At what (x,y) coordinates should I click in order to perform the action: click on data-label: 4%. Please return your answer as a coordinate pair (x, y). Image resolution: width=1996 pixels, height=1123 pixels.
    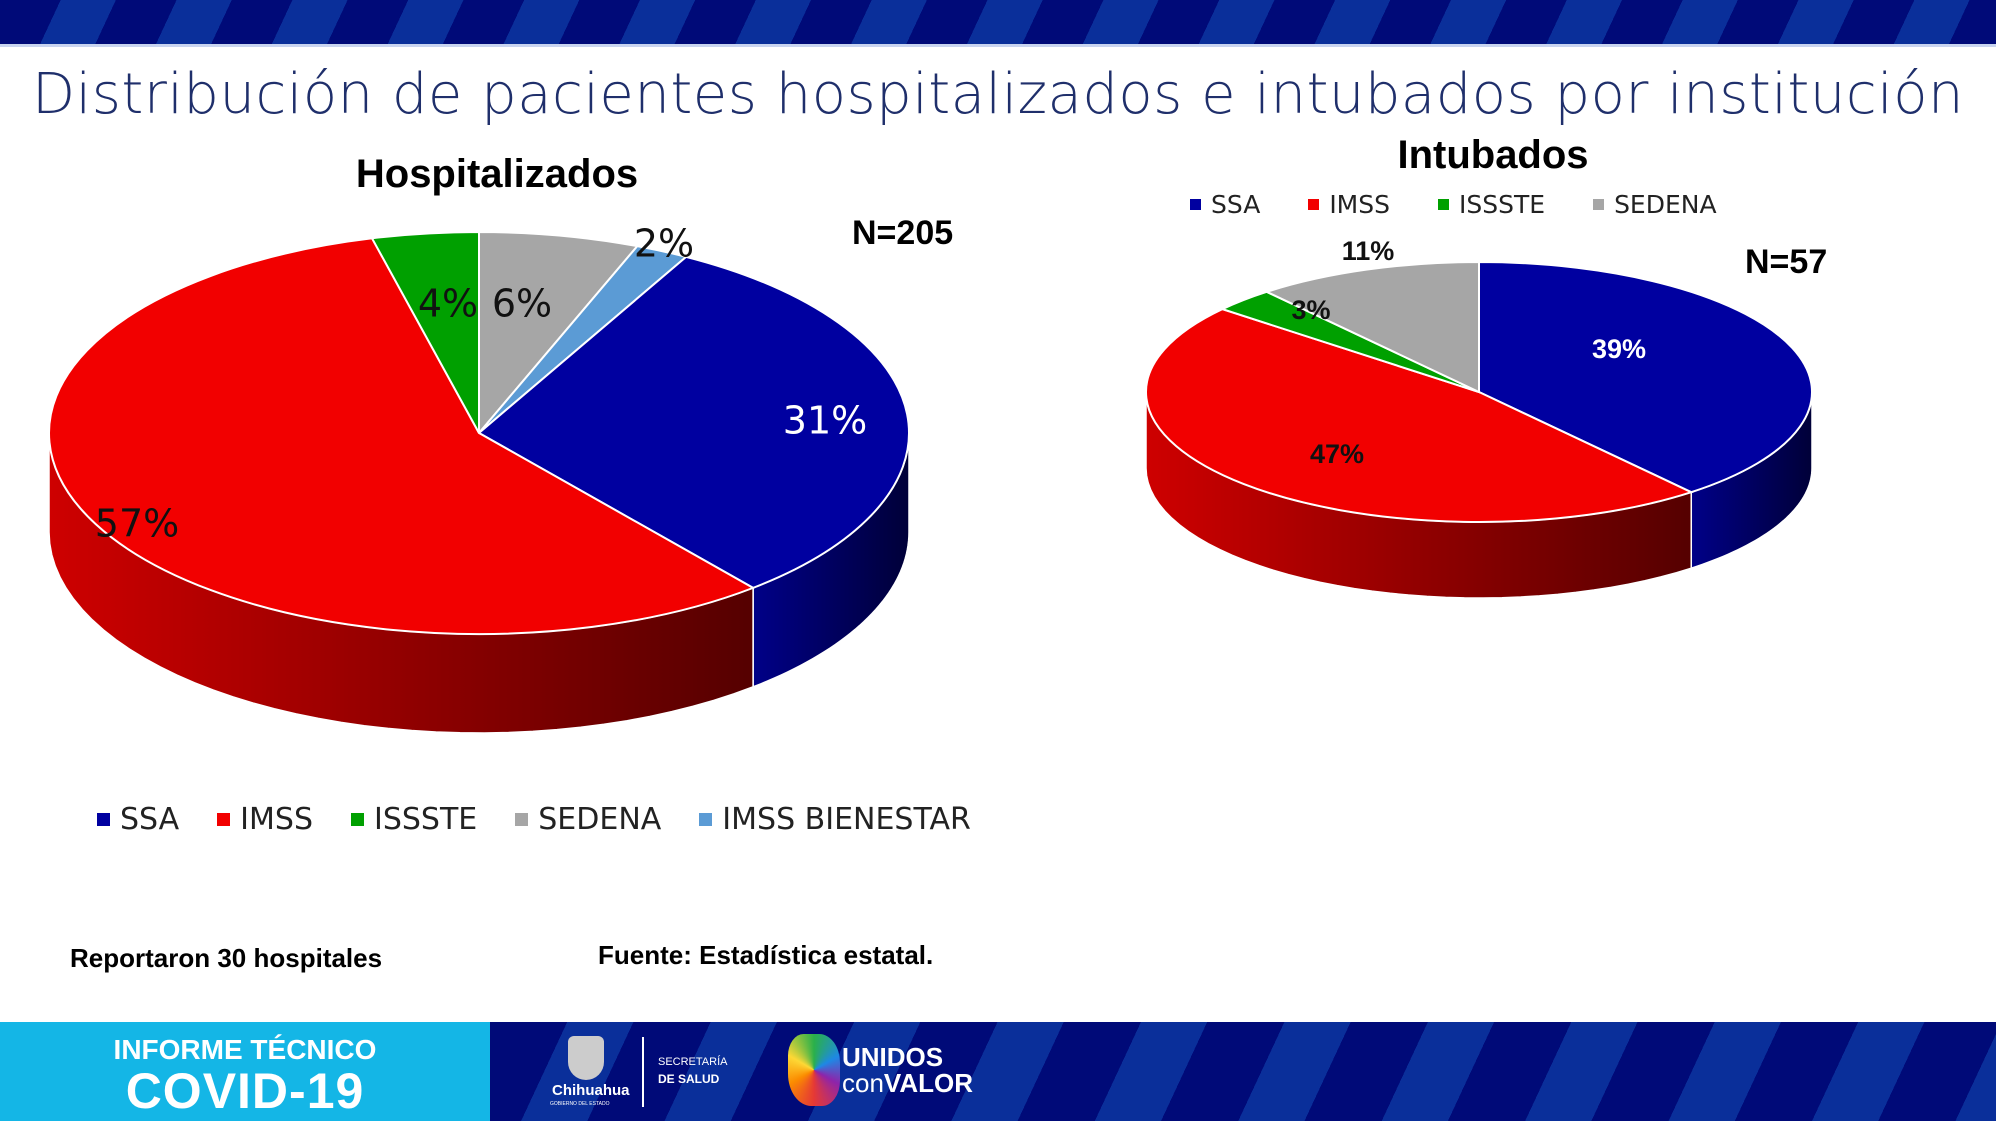
    Looking at the image, I should click on (448, 304).